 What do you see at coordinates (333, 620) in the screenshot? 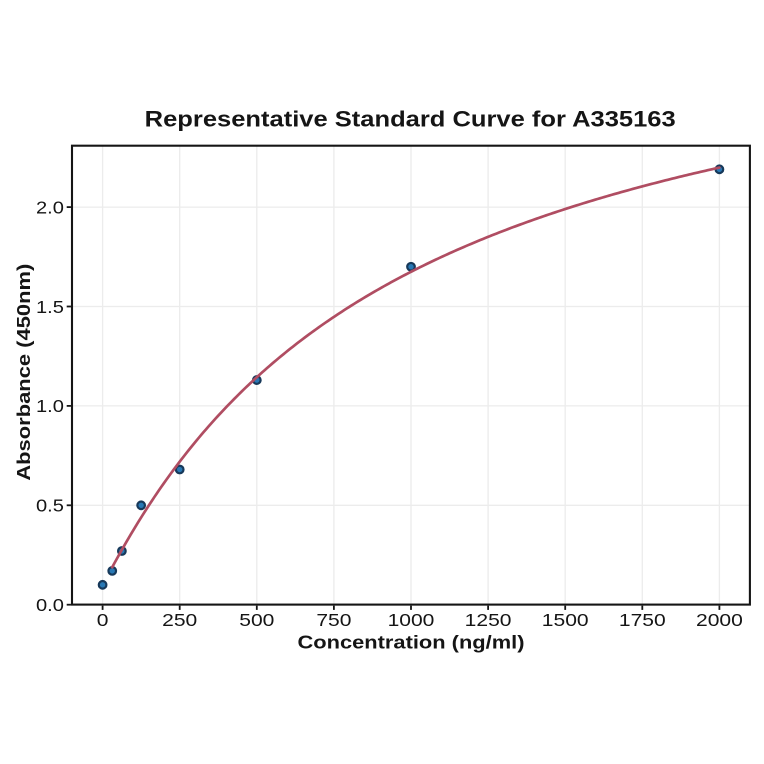
I see `svg-text: 750` at bounding box center [333, 620].